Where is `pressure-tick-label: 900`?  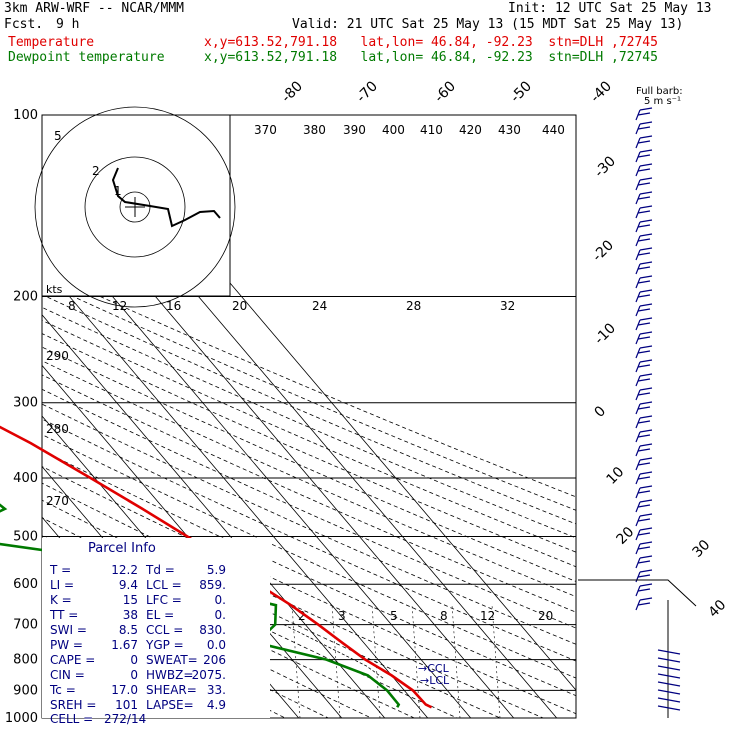
pressure-tick-label: 900 is located at coordinates (25, 690).